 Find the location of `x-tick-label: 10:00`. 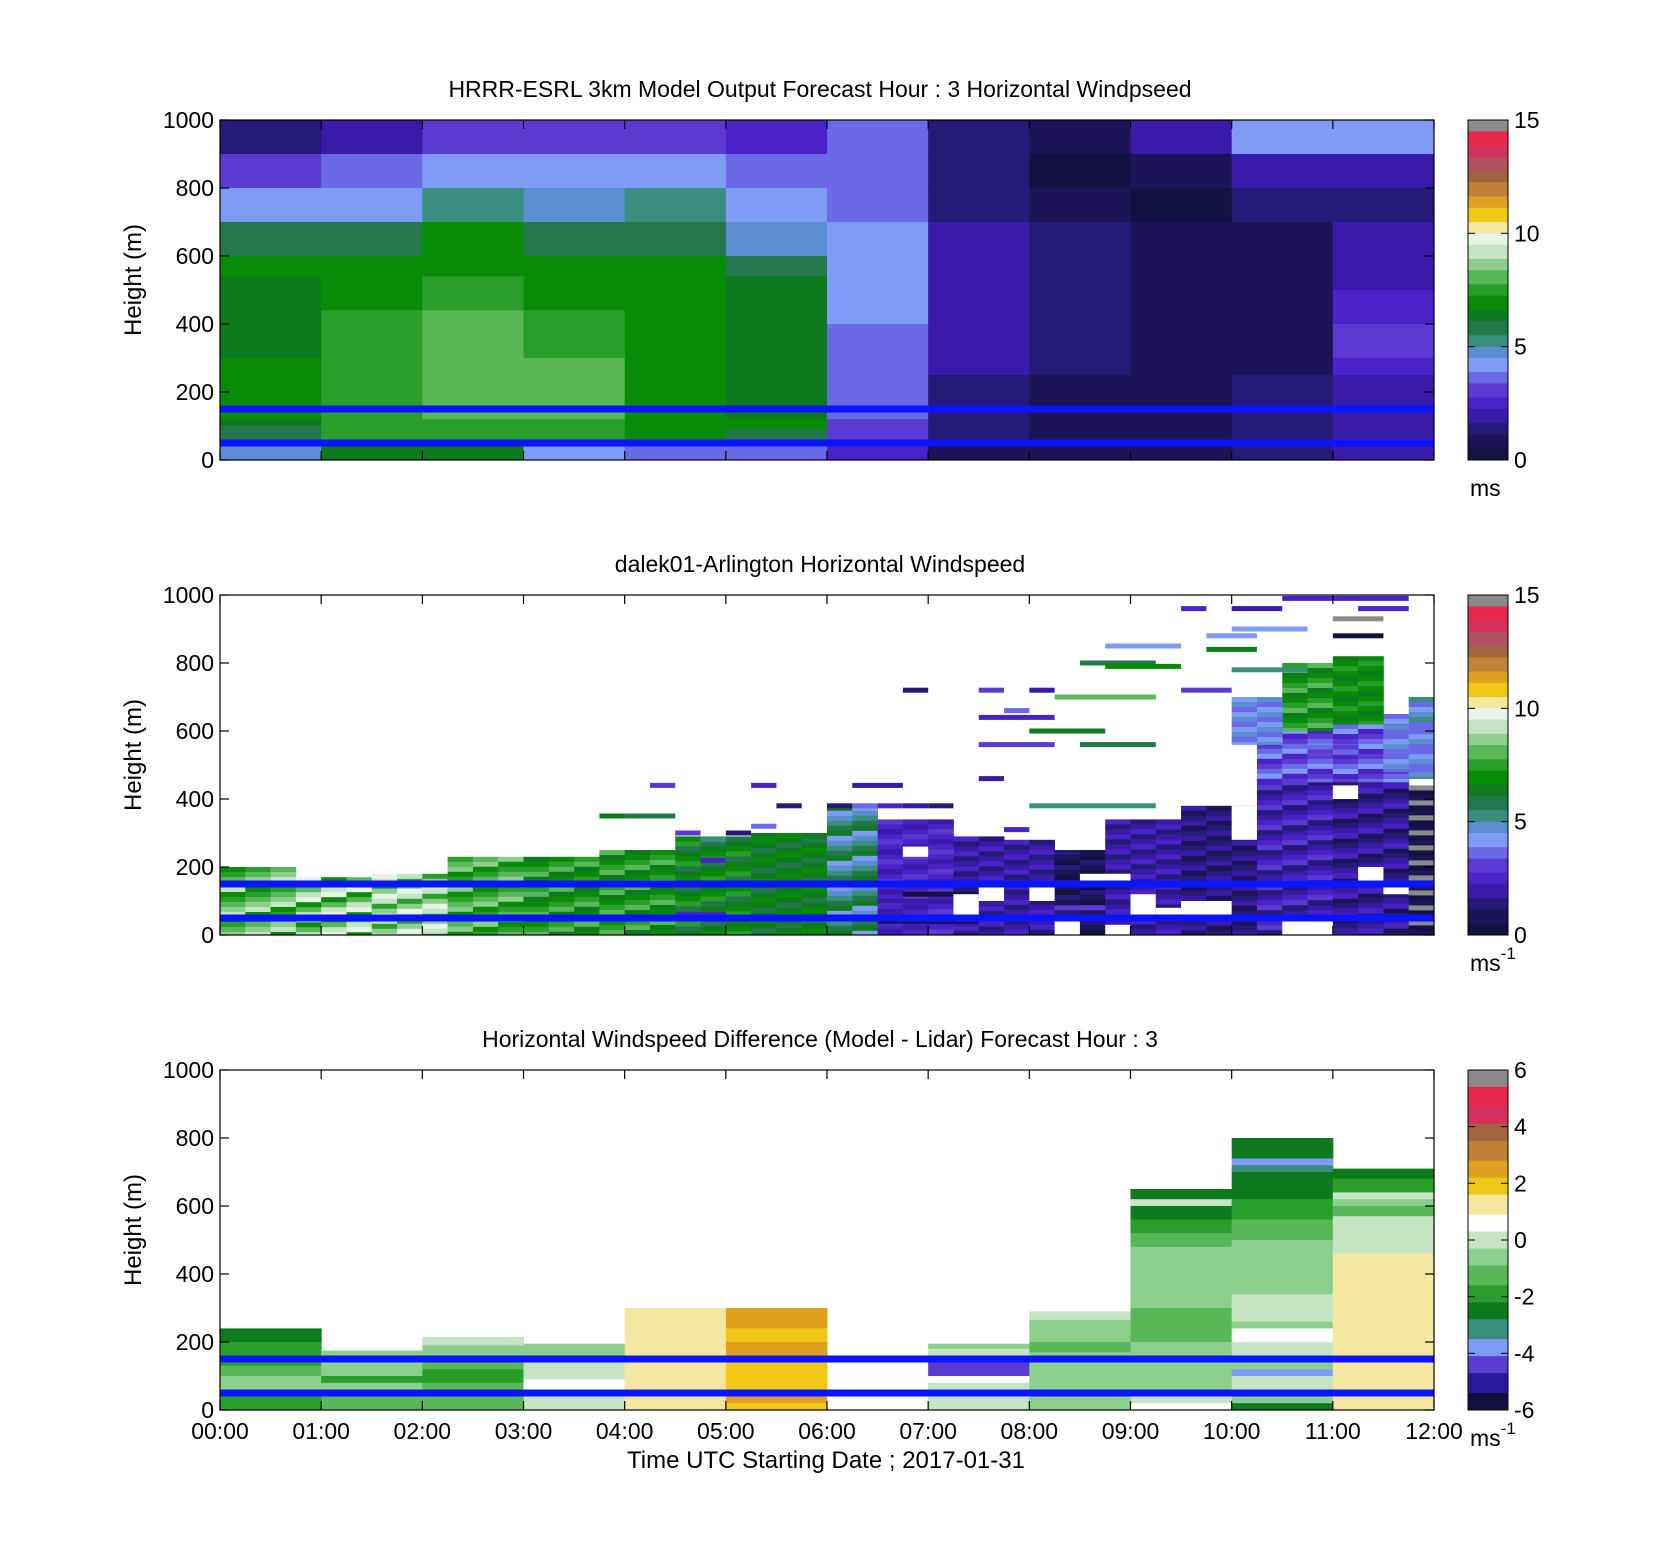

x-tick-label: 10:00 is located at coordinates (1232, 1431).